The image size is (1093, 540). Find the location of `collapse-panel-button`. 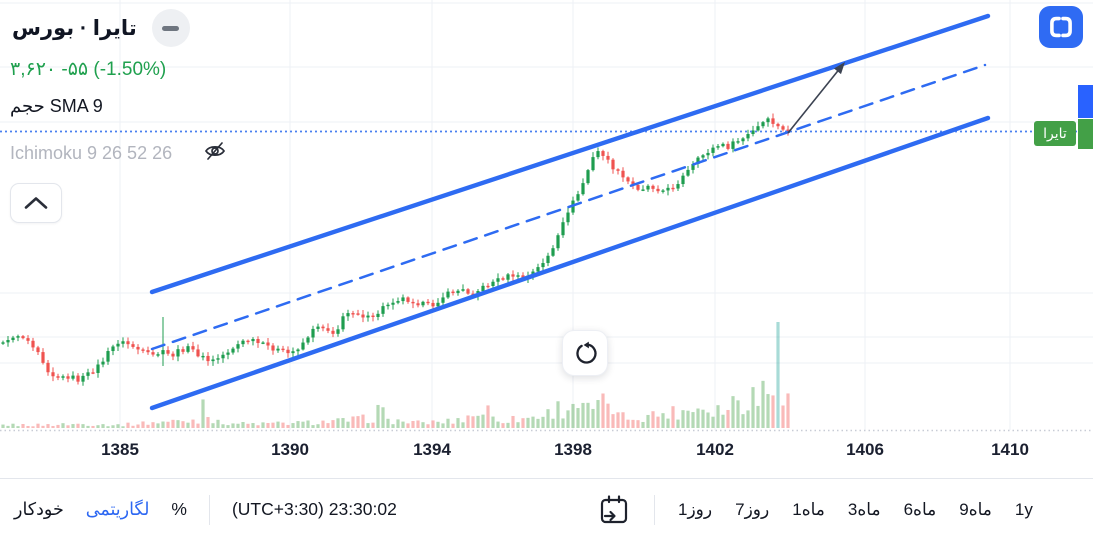

collapse-panel-button is located at coordinates (36, 203).